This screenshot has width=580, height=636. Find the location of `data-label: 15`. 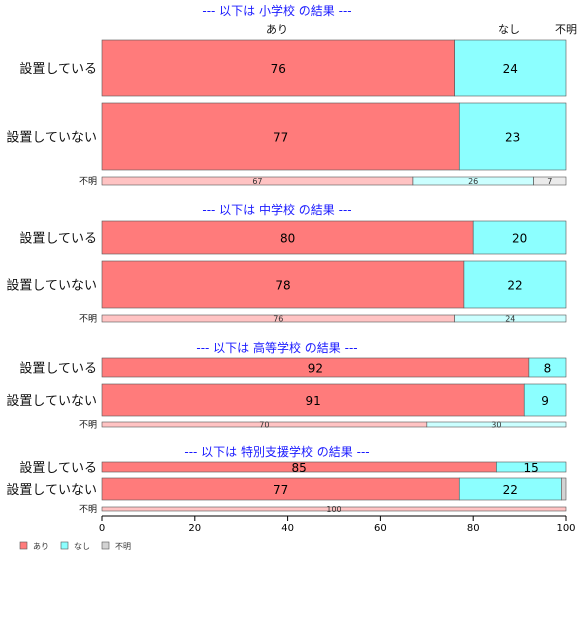

data-label: 15 is located at coordinates (531, 468).